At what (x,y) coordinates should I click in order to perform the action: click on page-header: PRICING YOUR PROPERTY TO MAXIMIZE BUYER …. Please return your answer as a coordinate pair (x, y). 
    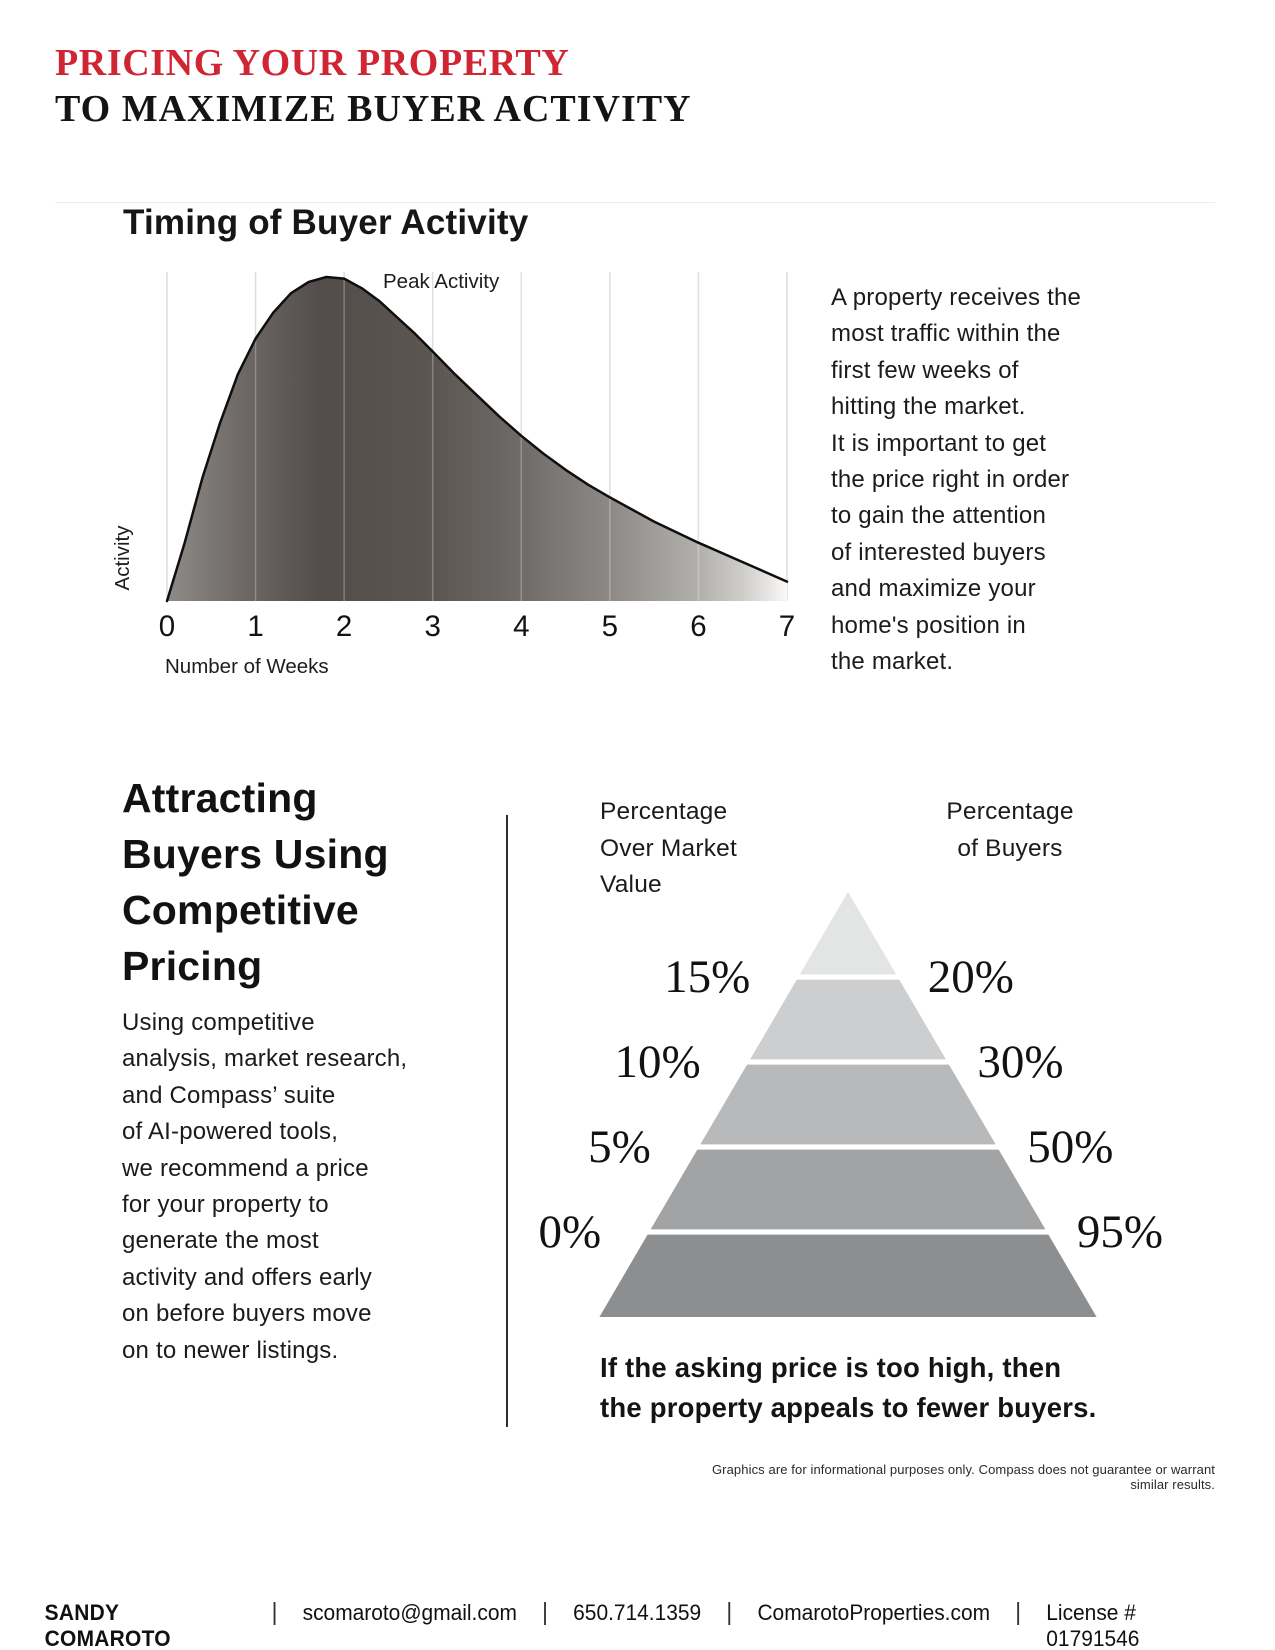
    Looking at the image, I should click on (373, 86).